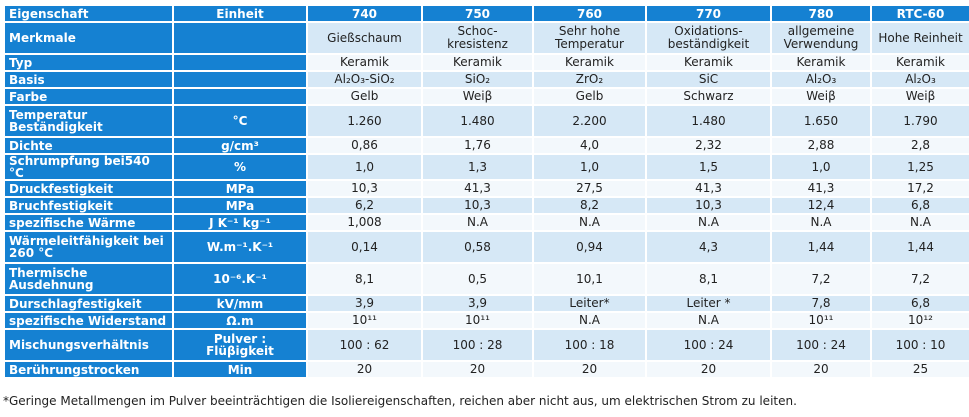 Image resolution: width=969 pixels, height=417 pixels. I want to click on table-cell: 7,2, so click(821, 279).